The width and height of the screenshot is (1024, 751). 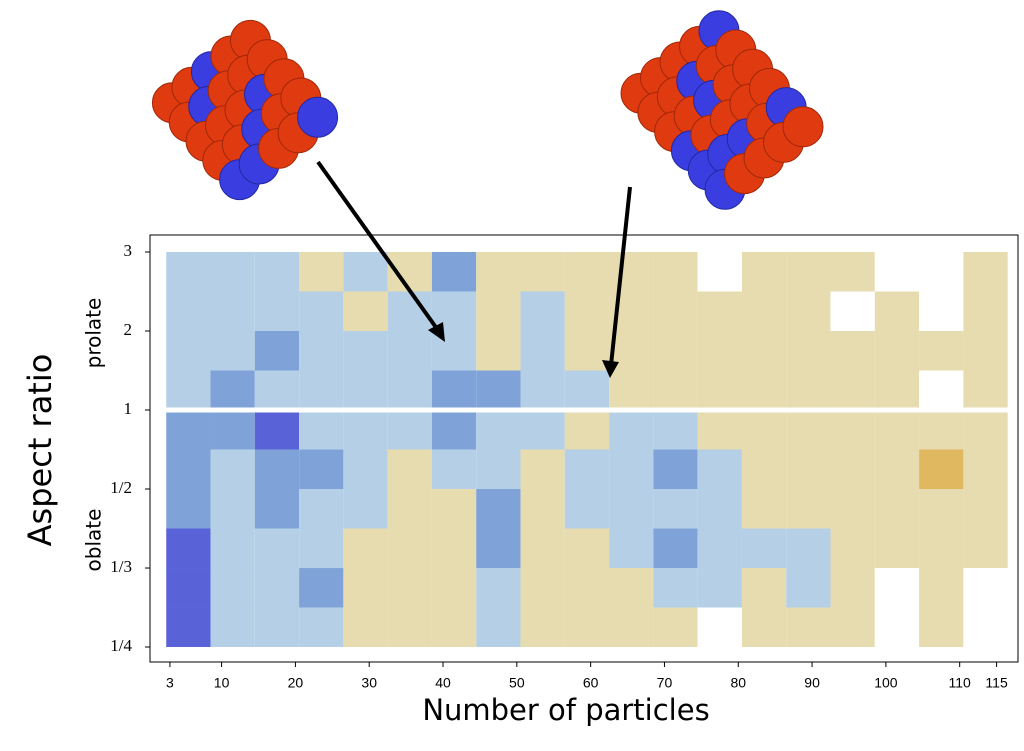 I want to click on x-tick-label: 100, so click(x=886, y=683).